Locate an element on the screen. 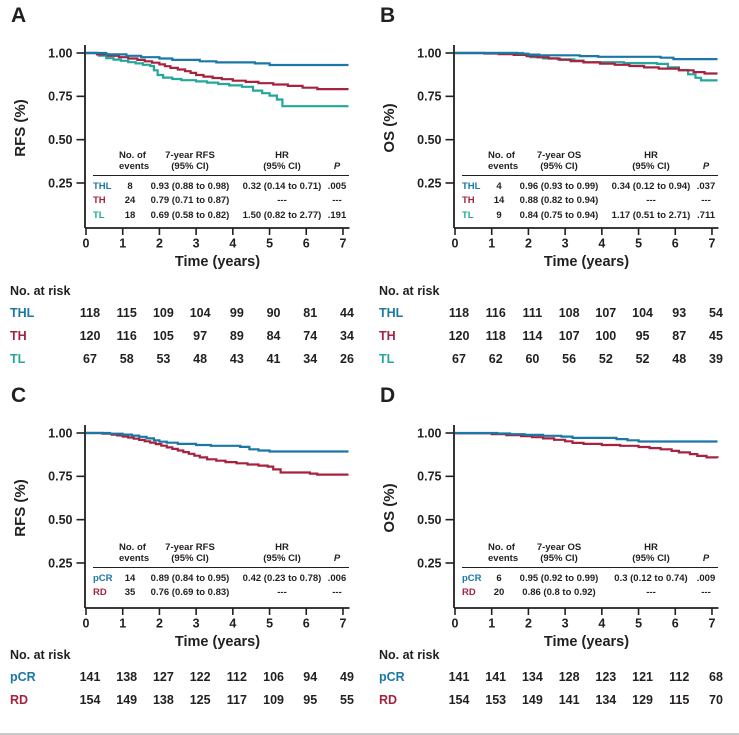  stats-header-p: P is located at coordinates (706, 166).